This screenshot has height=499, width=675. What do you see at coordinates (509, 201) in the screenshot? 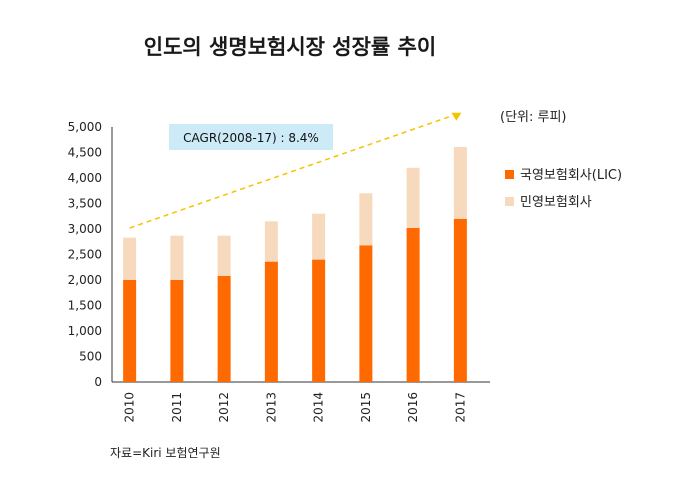
I see `legend-swatch-private` at bounding box center [509, 201].